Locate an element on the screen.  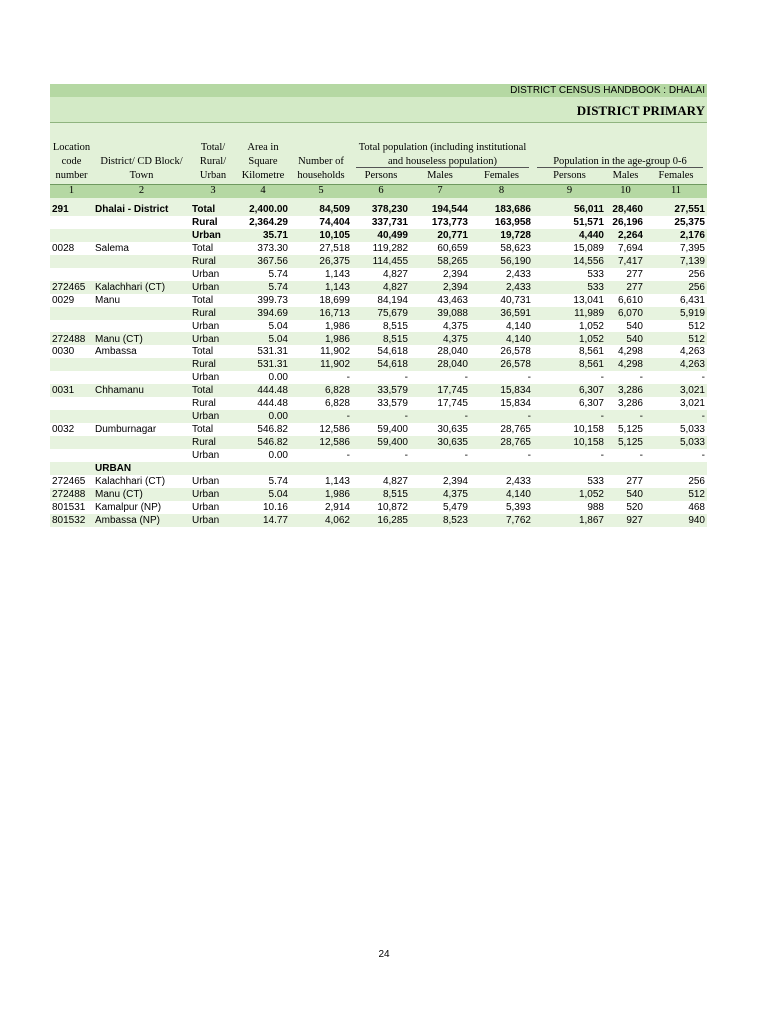
cell-value: 533 is located at coordinates (595, 274).